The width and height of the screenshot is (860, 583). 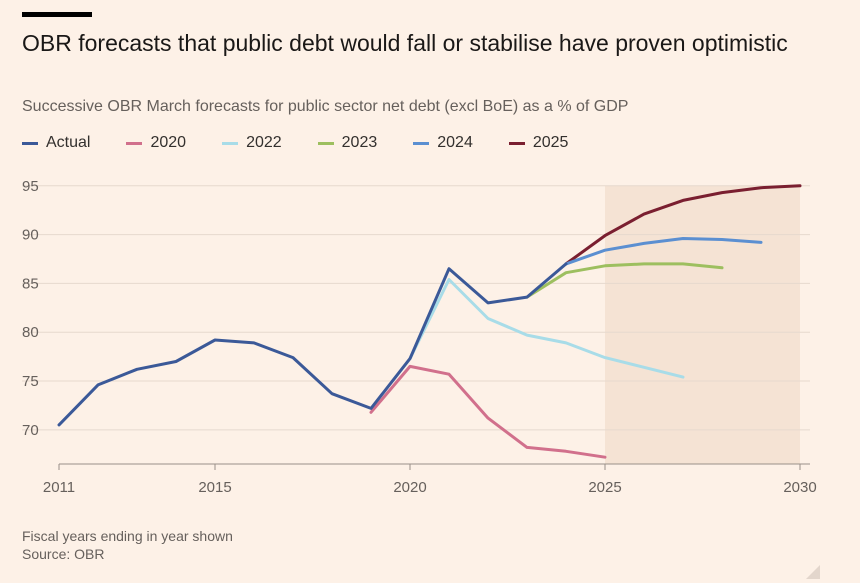 I want to click on legend-item-actual: Actual, so click(x=56, y=143).